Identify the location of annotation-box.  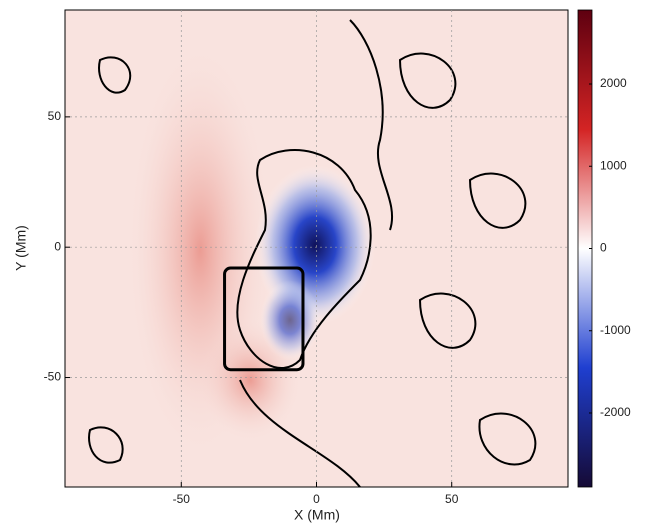
(264, 319).